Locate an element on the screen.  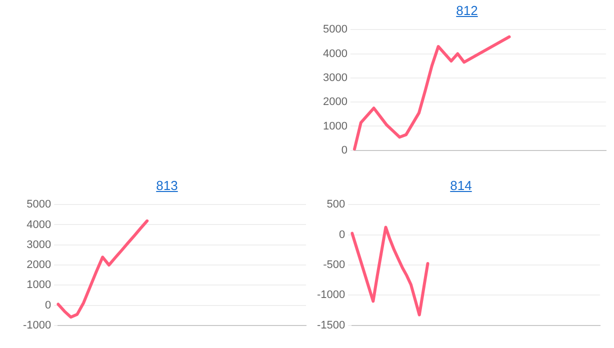
y-tick-label: 500 is located at coordinates (336, 204).